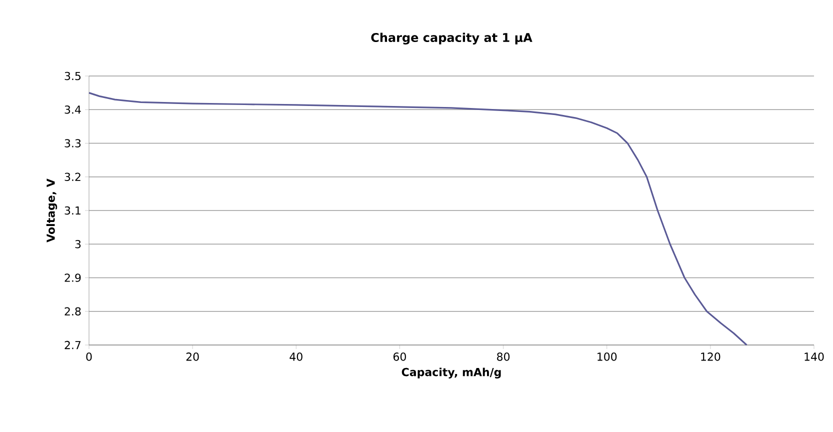 This screenshot has height=432, width=833. I want to click on y-tick-label: 3, so click(78, 244).